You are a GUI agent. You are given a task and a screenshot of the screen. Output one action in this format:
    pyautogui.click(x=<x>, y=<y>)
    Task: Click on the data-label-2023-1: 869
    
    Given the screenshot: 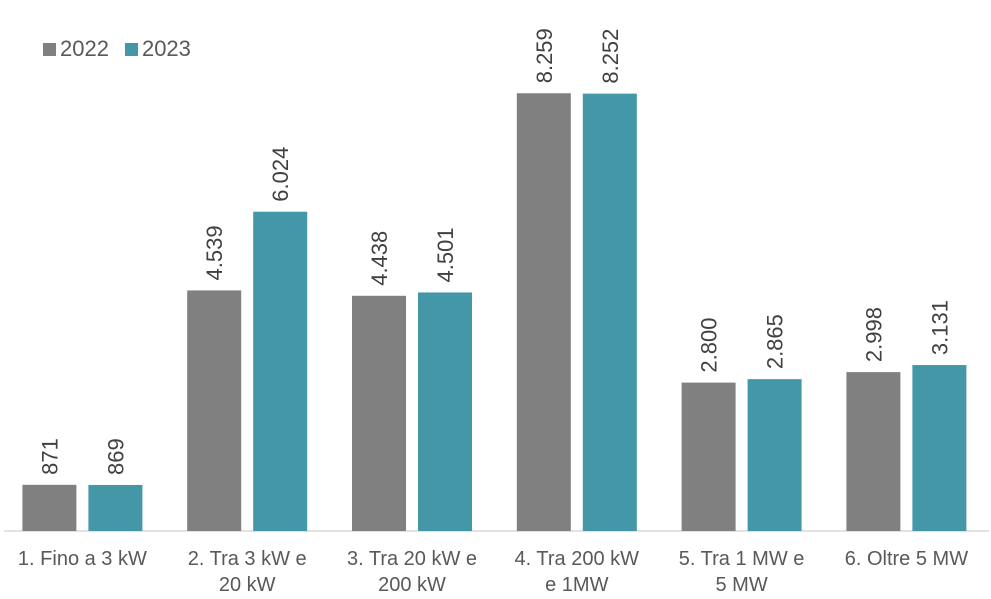 What is the action you would take?
    pyautogui.click(x=115, y=456)
    